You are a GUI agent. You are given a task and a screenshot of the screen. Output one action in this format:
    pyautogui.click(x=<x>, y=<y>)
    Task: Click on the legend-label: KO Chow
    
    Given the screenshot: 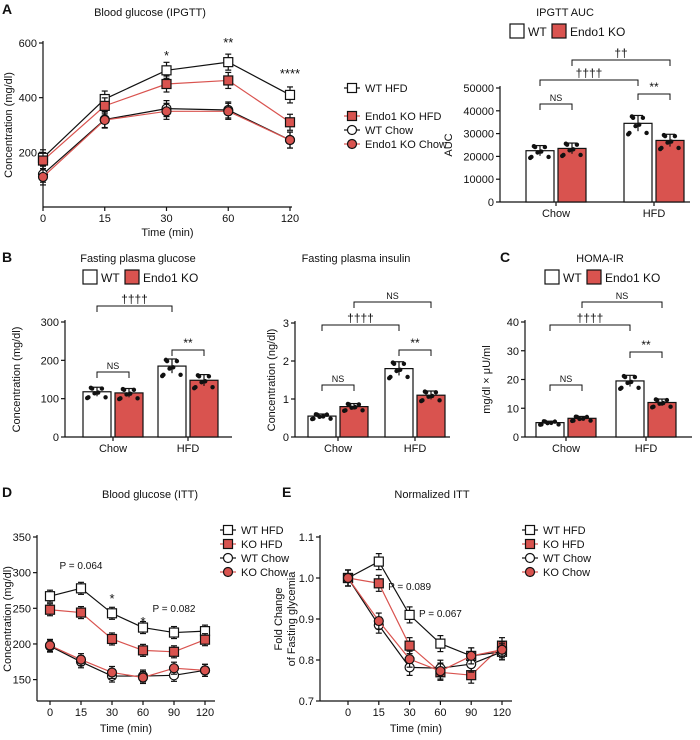 What is the action you would take?
    pyautogui.click(x=264, y=573)
    